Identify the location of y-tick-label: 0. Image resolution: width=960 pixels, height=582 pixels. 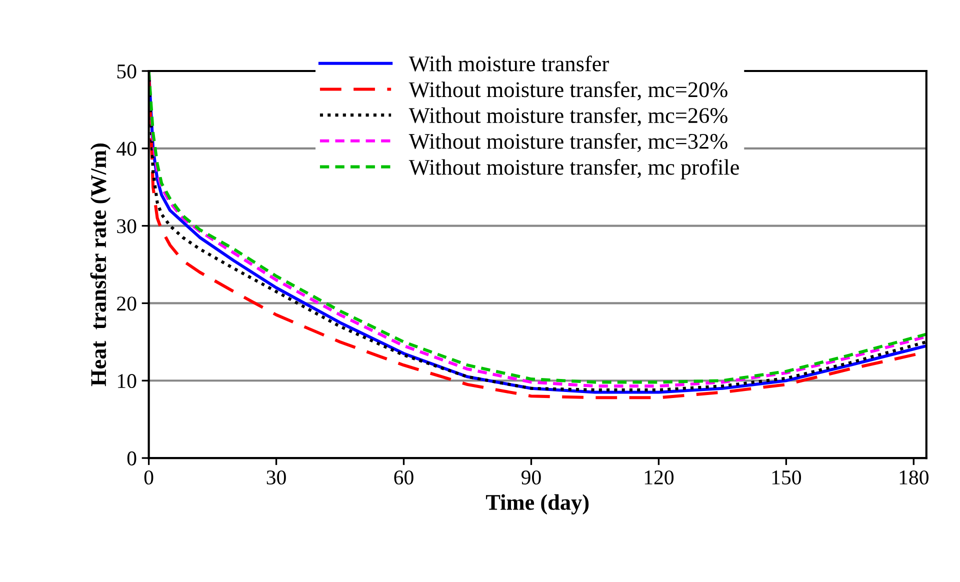
(131, 458).